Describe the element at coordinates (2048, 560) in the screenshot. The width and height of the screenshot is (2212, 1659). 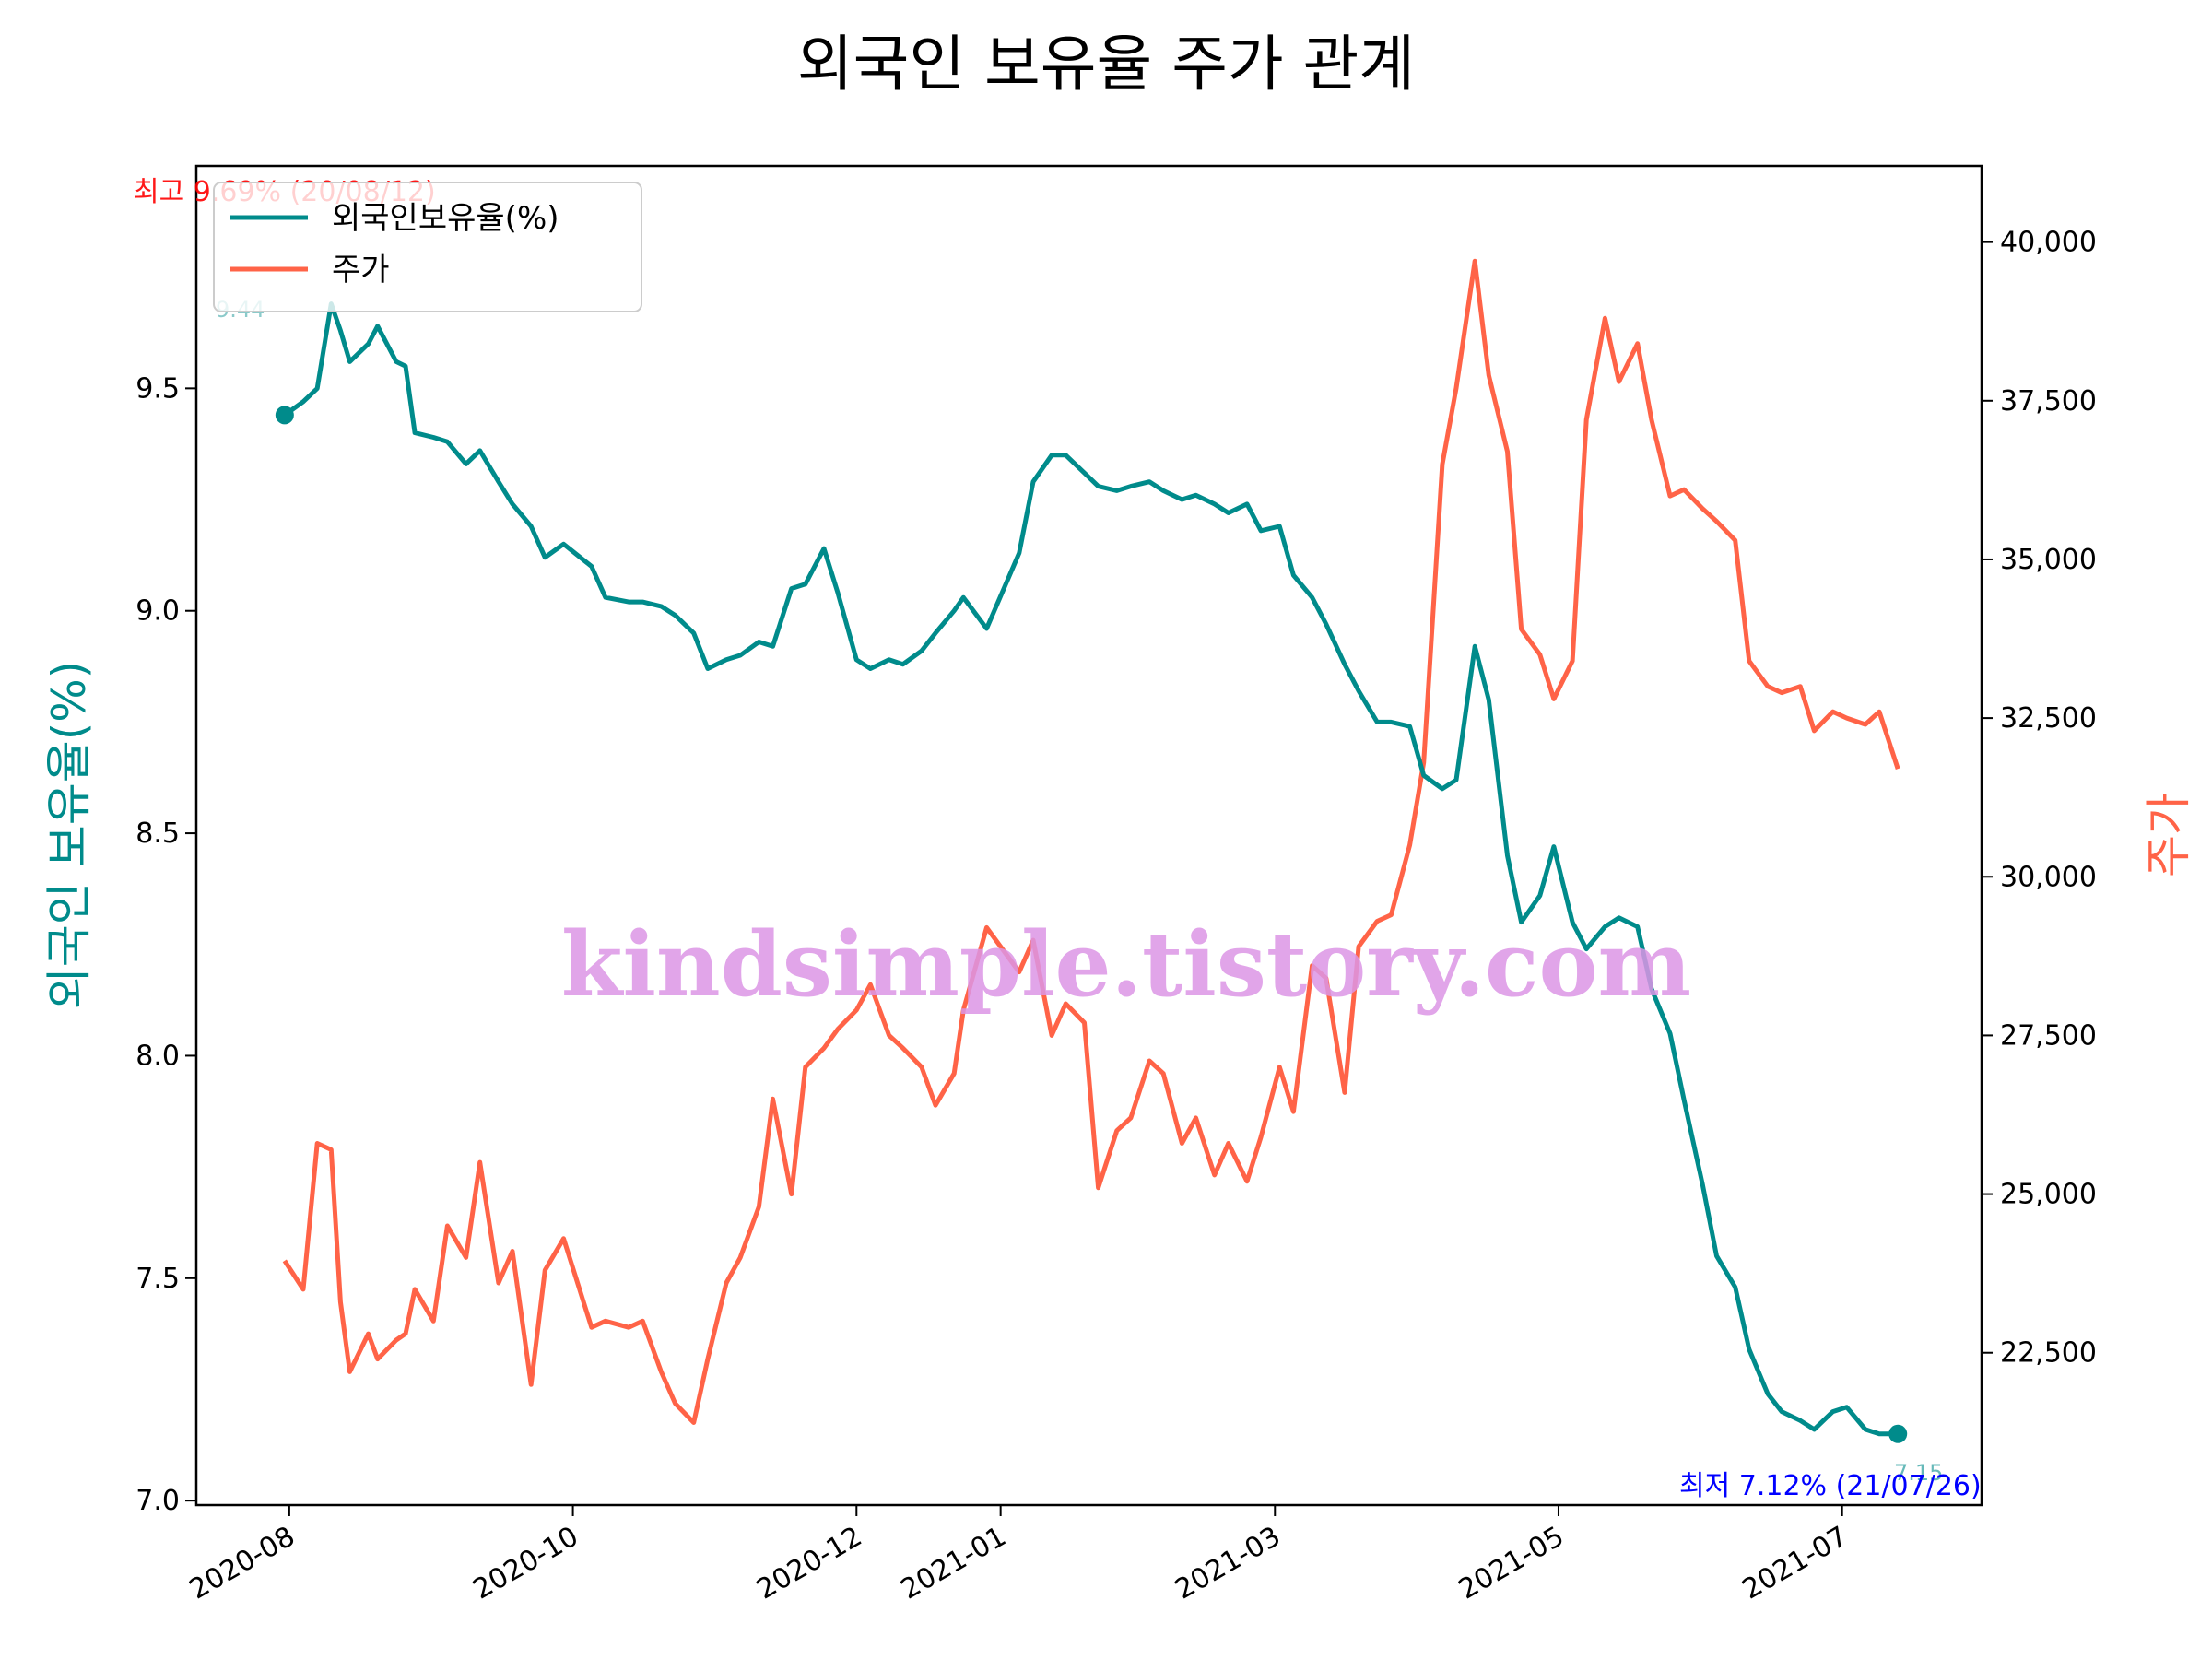
I see `y-right-tick-label: 35,000` at that location.